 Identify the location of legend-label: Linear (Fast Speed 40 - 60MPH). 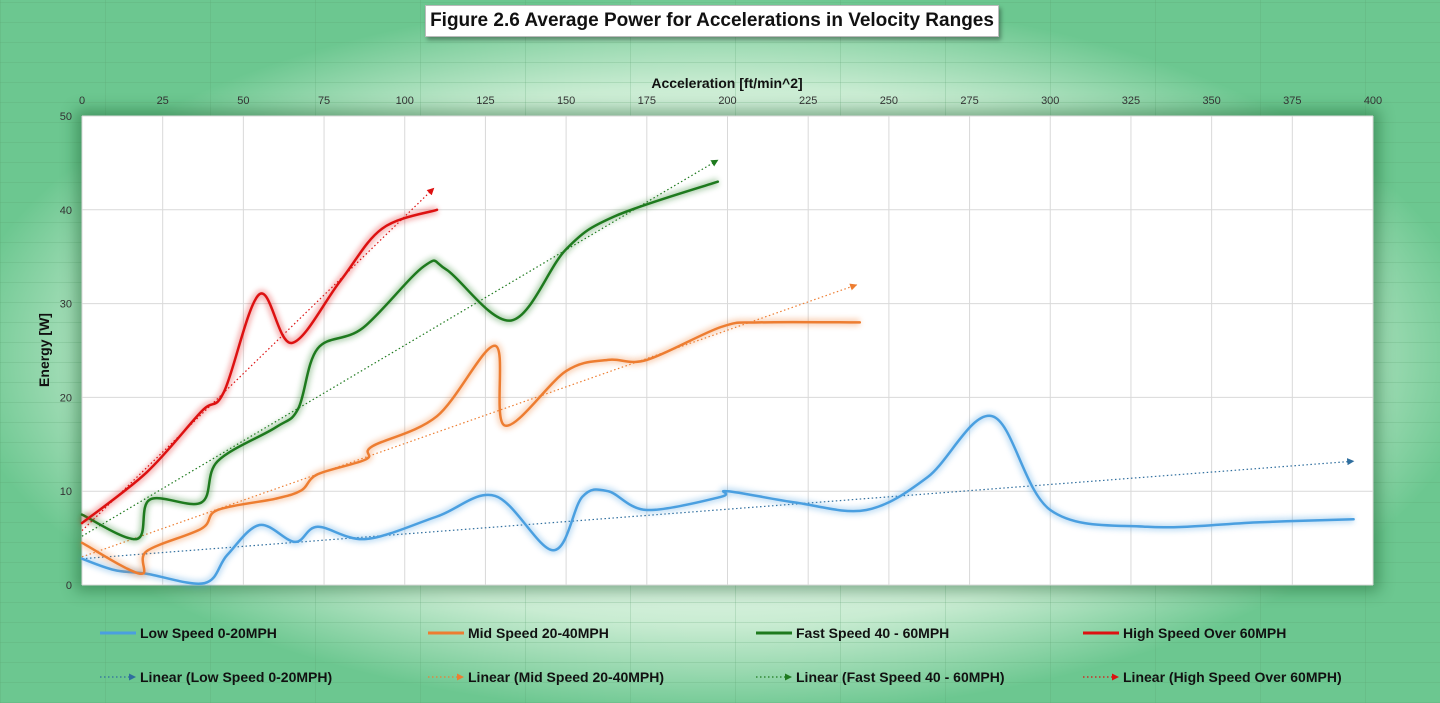
(900, 677).